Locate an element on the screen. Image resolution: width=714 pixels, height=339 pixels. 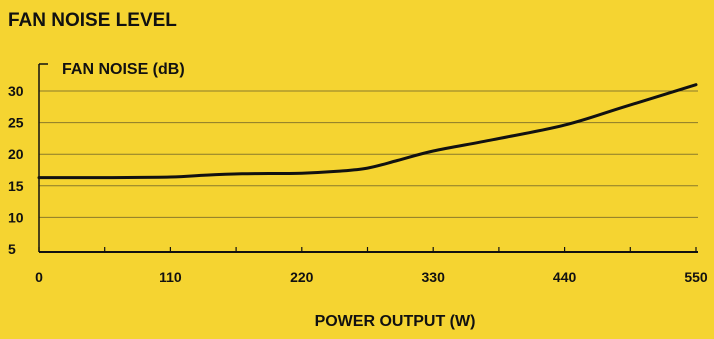
x-tick-label-330: 330 is located at coordinates (434, 277).